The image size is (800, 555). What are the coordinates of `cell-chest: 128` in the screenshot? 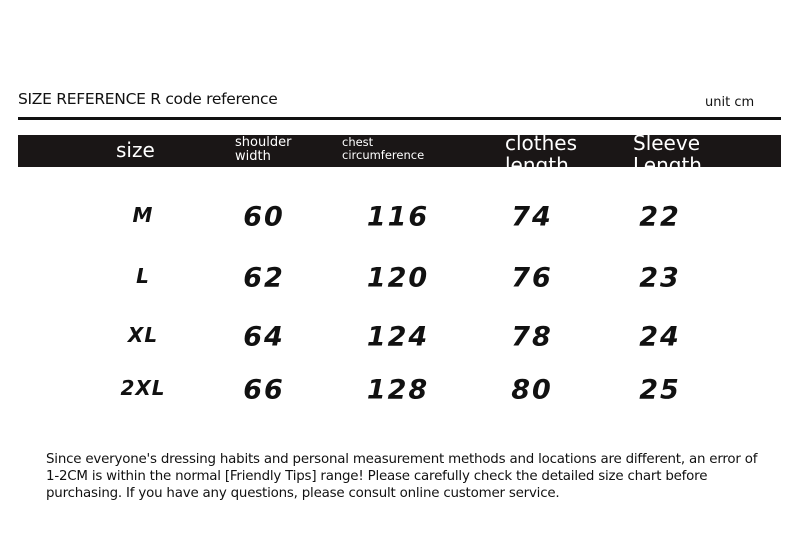 It's located at (398, 390).